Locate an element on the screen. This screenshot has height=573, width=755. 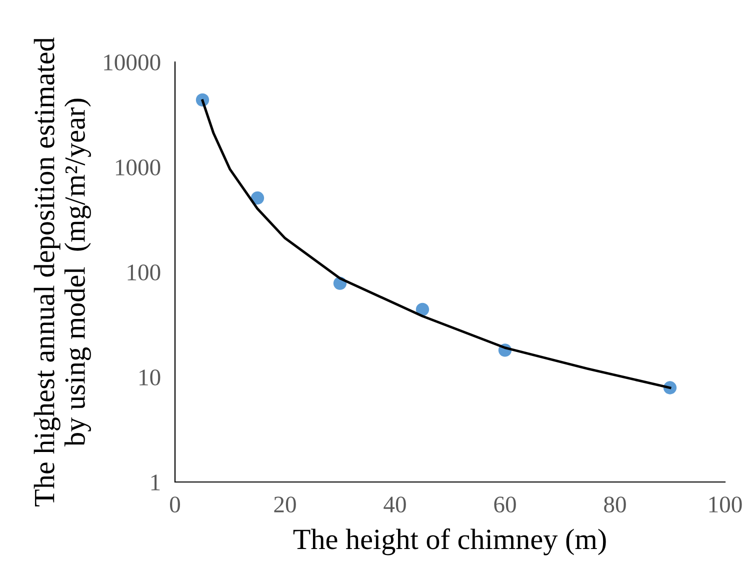
y-tick-label: 10000 is located at coordinates (132, 62).